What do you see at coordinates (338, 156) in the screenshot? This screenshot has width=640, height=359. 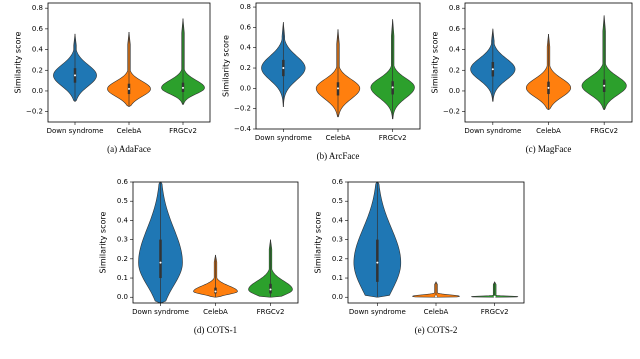 I see `caption: (b) ArcFace` at bounding box center [338, 156].